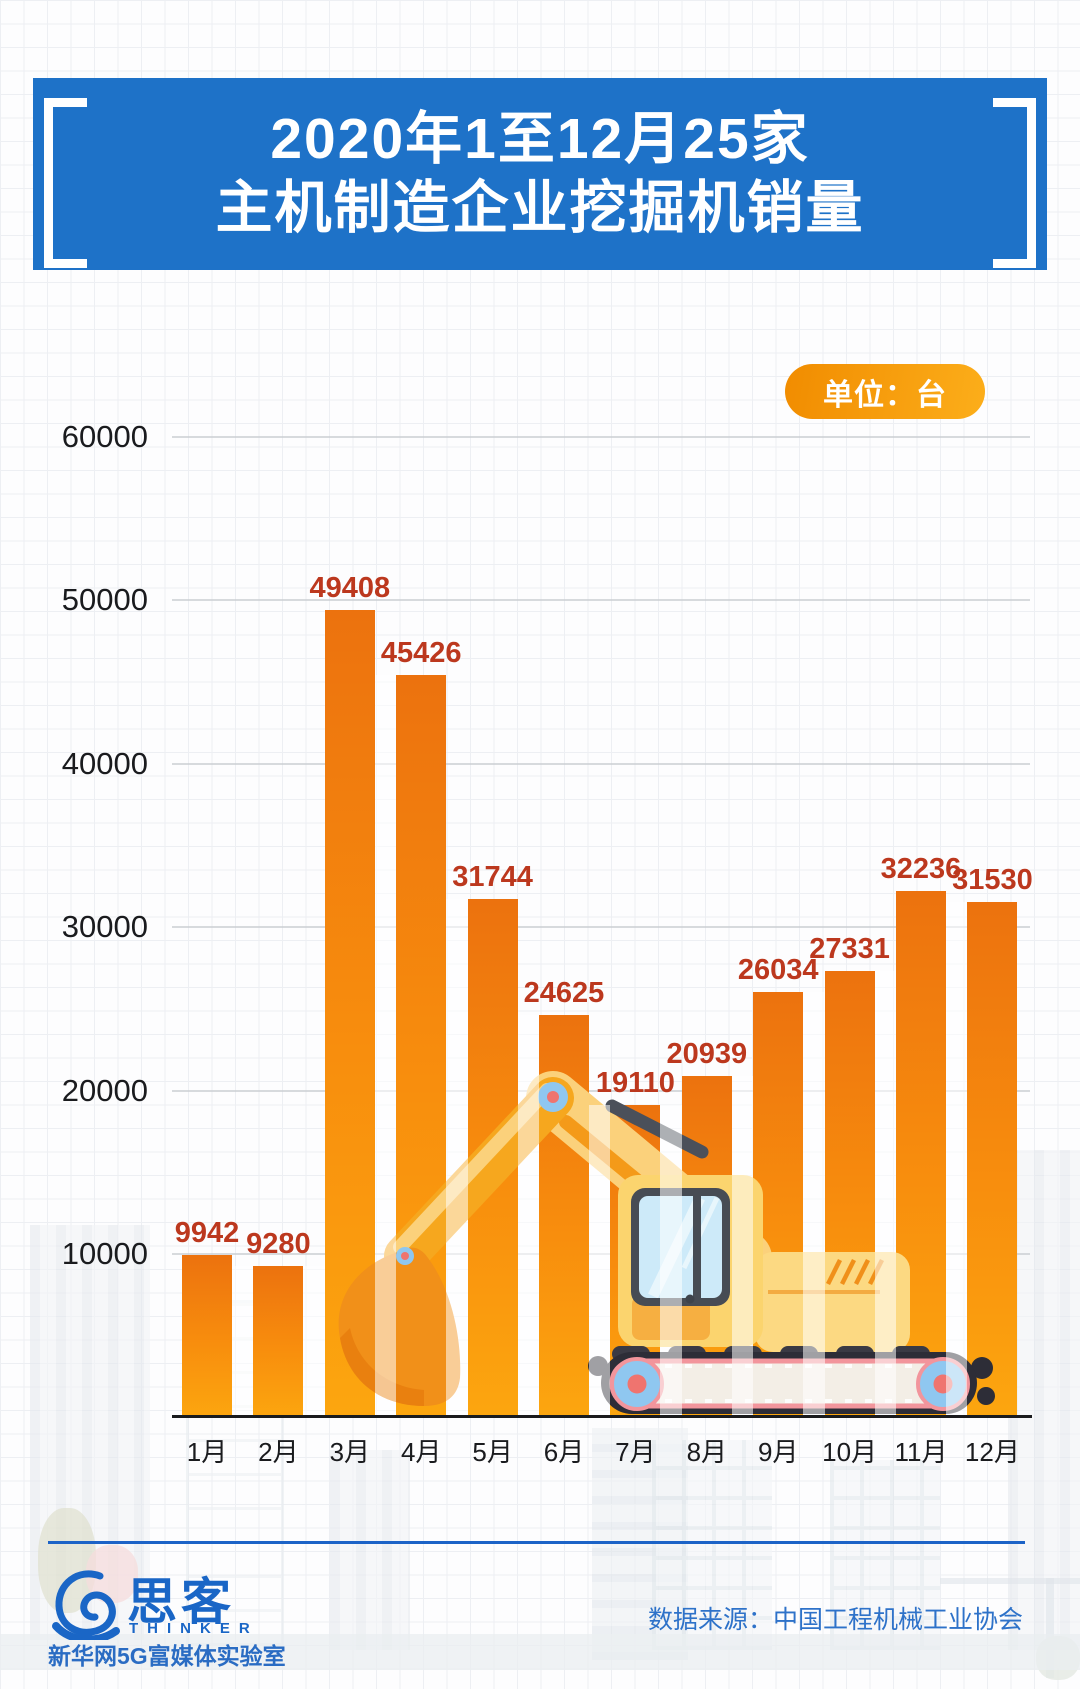 This screenshot has height=1689, width=1080. What do you see at coordinates (350, 1452) in the screenshot?
I see `x-axis-label: 3月` at bounding box center [350, 1452].